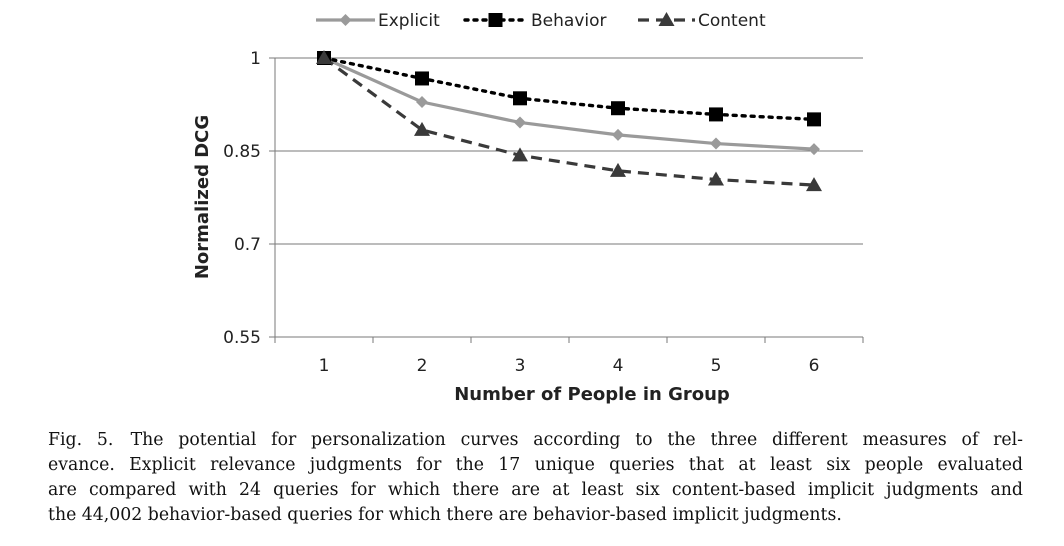 This screenshot has height=546, width=1064. I want to click on legend-marker-explicit, so click(345, 20).